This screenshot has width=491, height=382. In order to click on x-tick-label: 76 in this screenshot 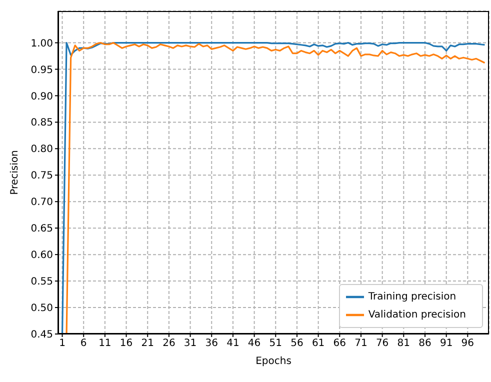, I will do `click(382, 344)`.